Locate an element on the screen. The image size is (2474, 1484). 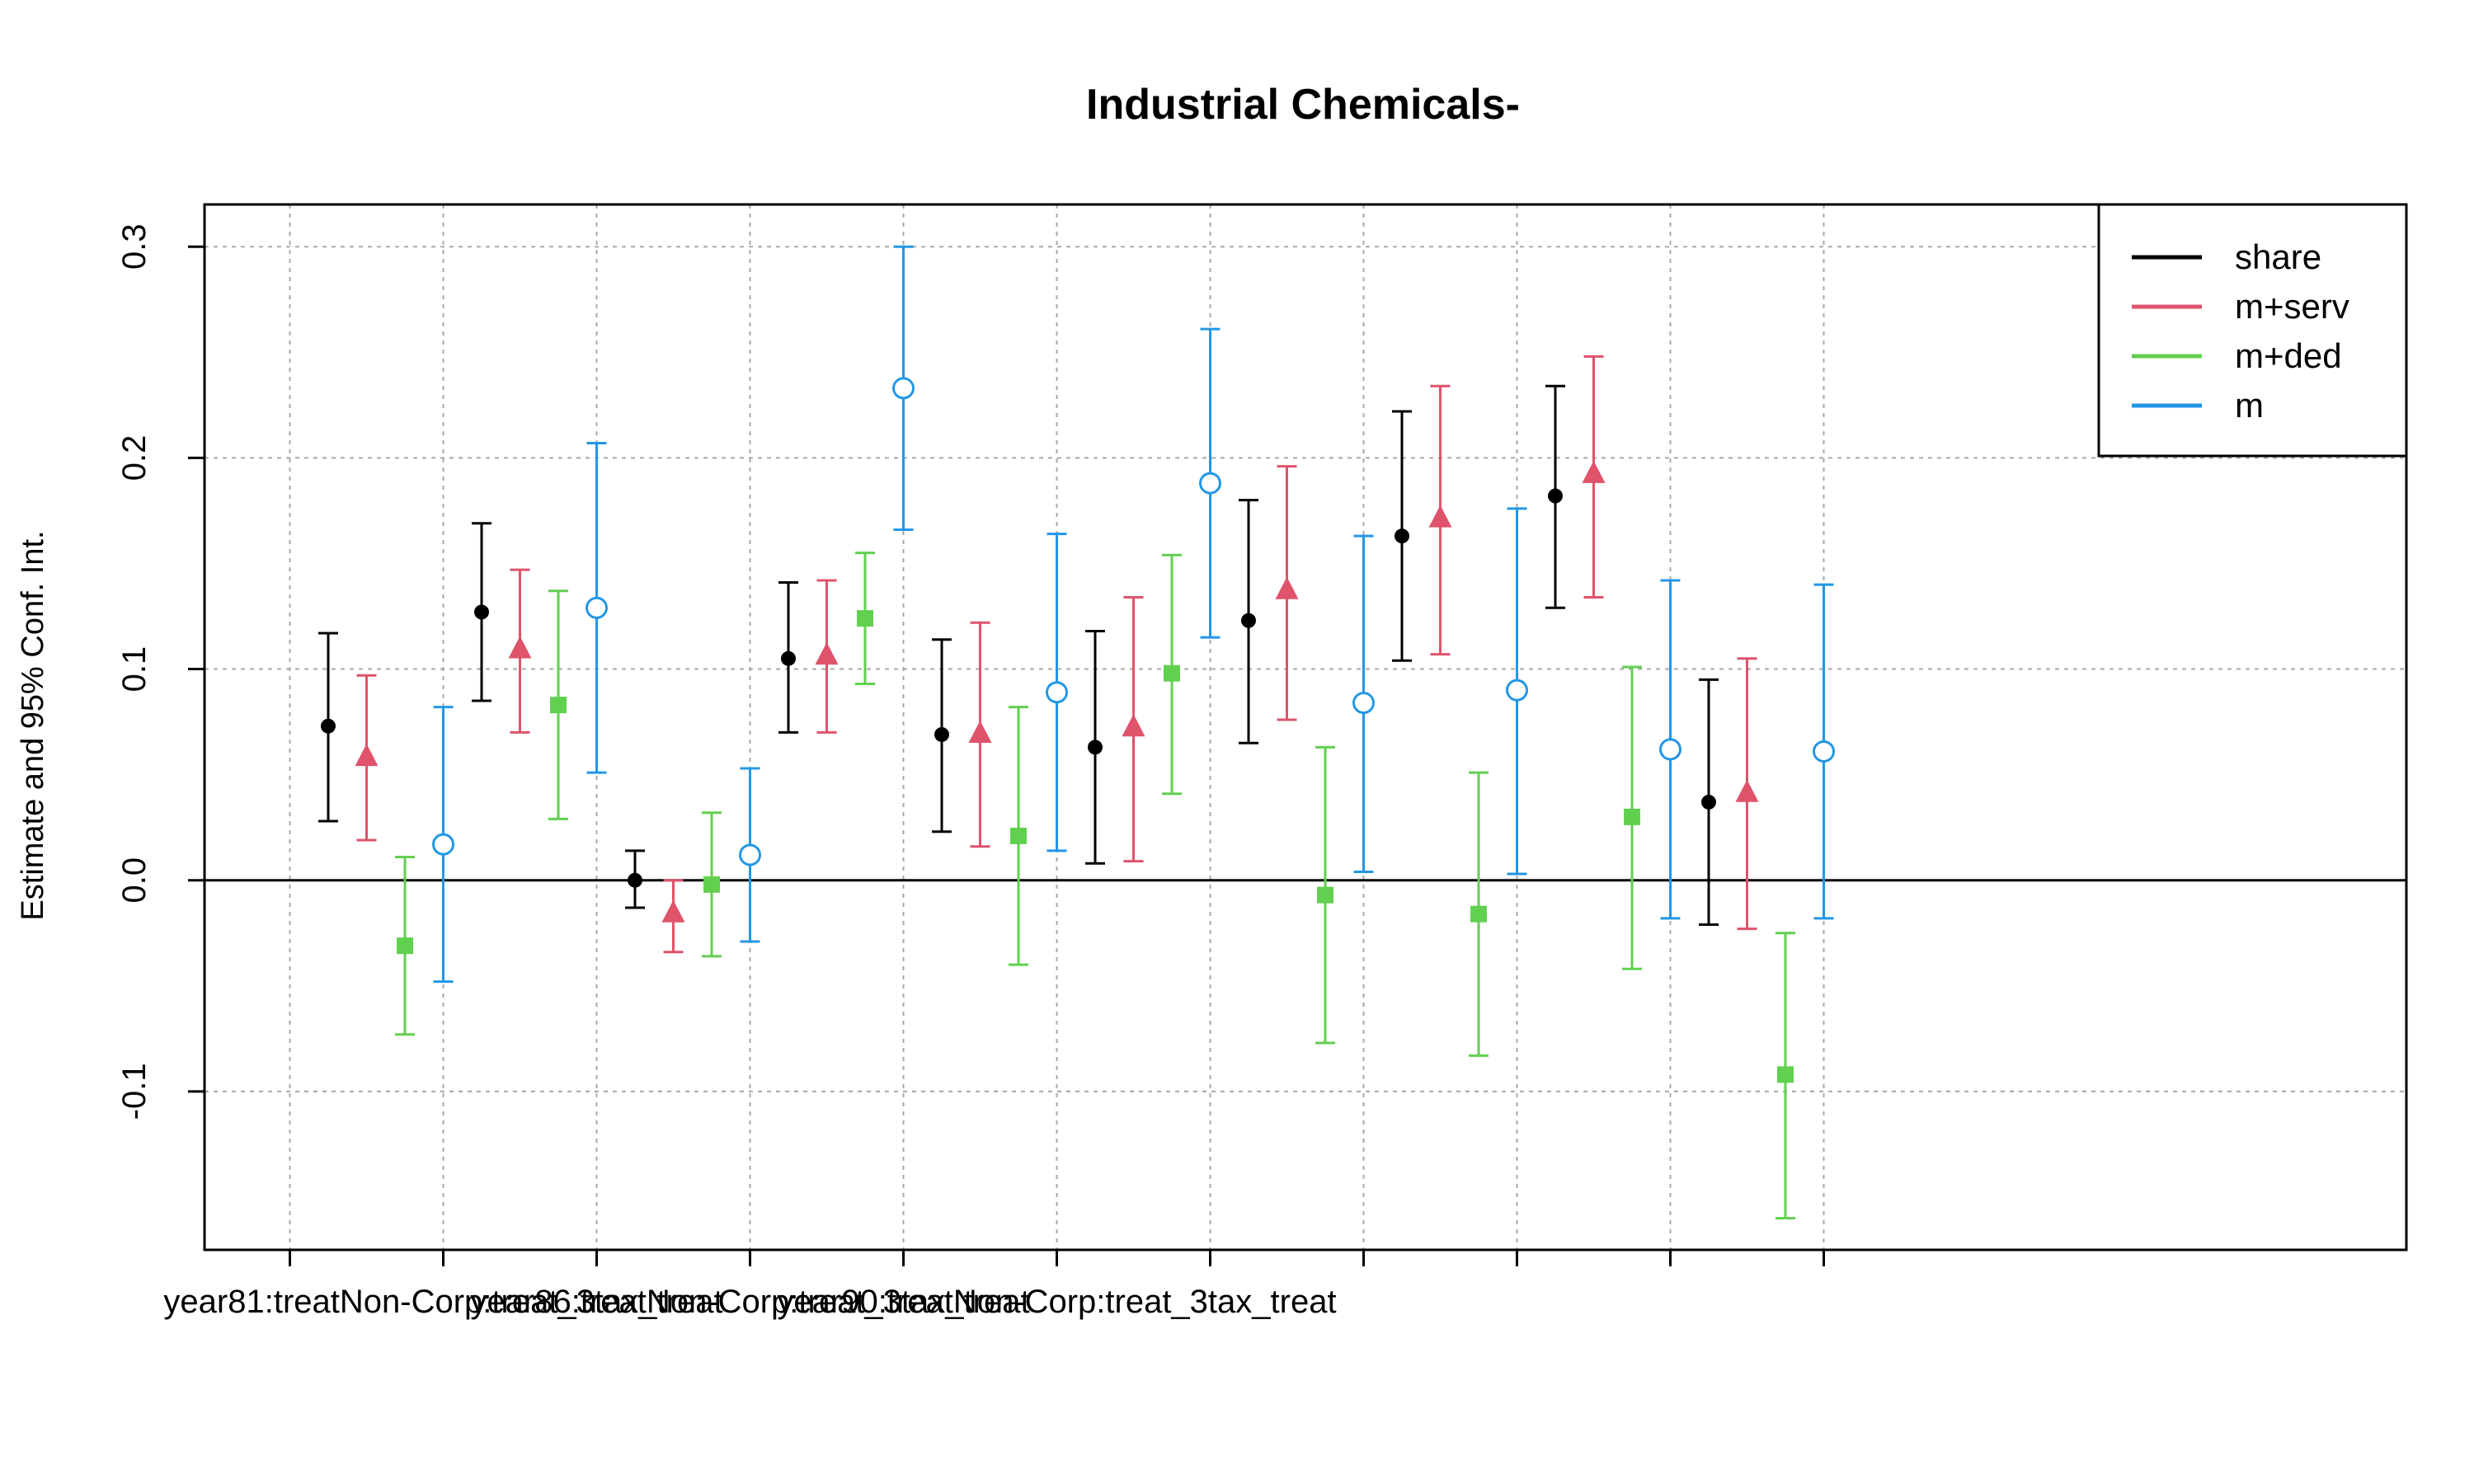
y-tick-label: 0.0 is located at coordinates (134, 881).